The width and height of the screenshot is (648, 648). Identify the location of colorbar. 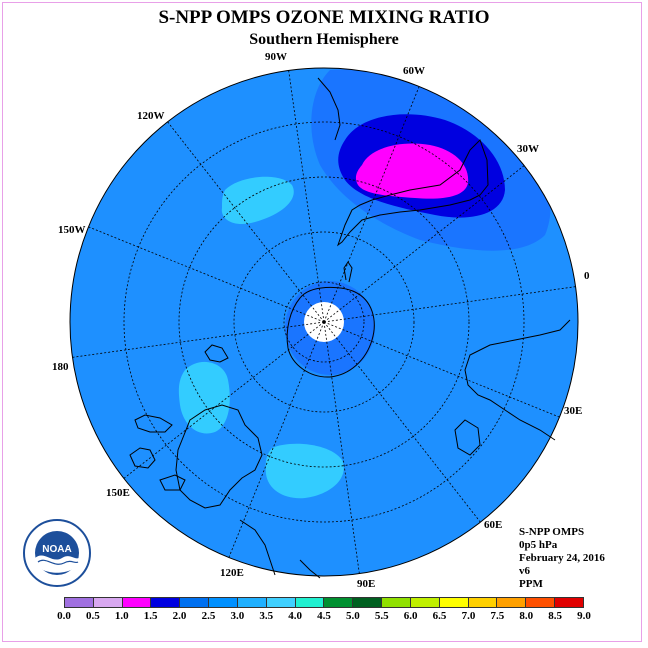
(324, 602).